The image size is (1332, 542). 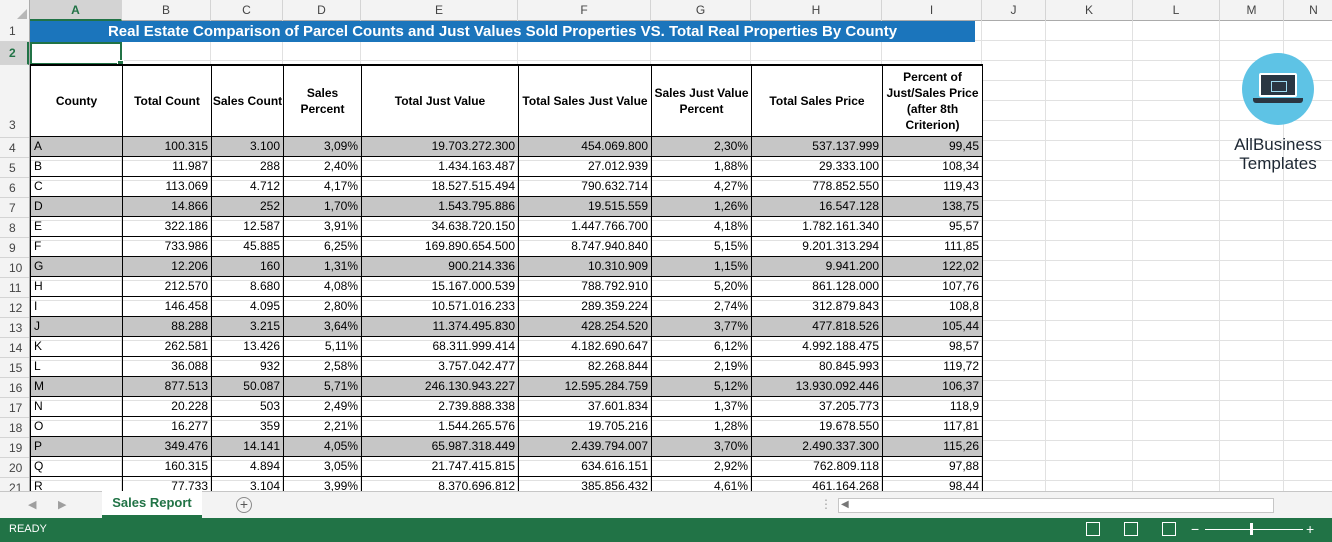 What do you see at coordinates (817, 346) in the screenshot?
I see `cell-tsp: 4.992.188.475` at bounding box center [817, 346].